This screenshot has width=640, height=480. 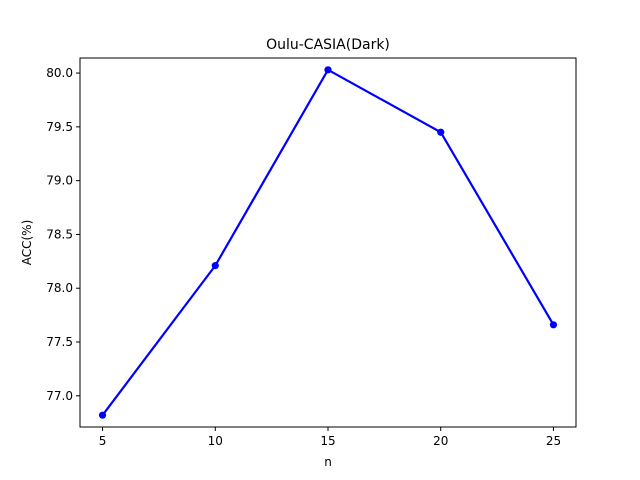 I want to click on y-tick-label: 79.5, so click(x=59, y=127).